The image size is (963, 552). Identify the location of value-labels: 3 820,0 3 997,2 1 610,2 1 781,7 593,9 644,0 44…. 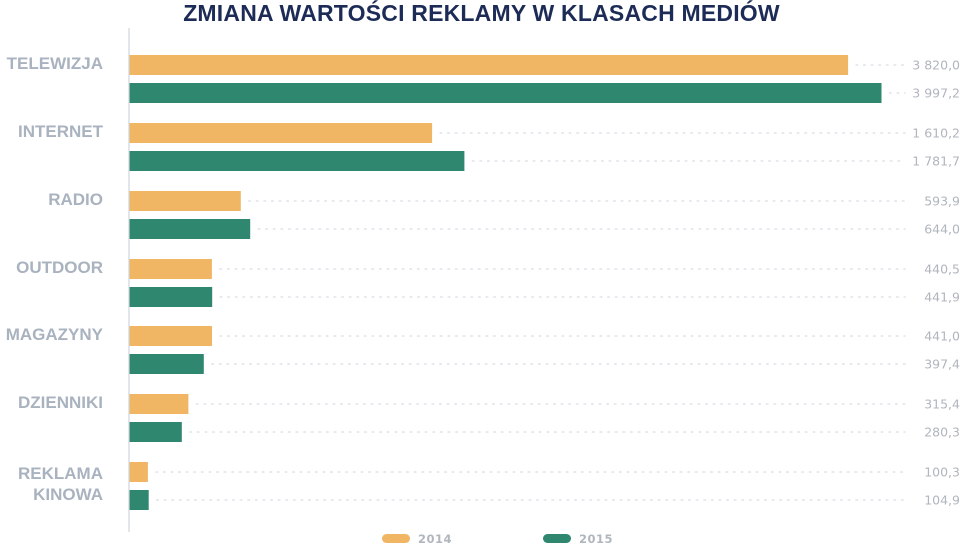
(936, 283).